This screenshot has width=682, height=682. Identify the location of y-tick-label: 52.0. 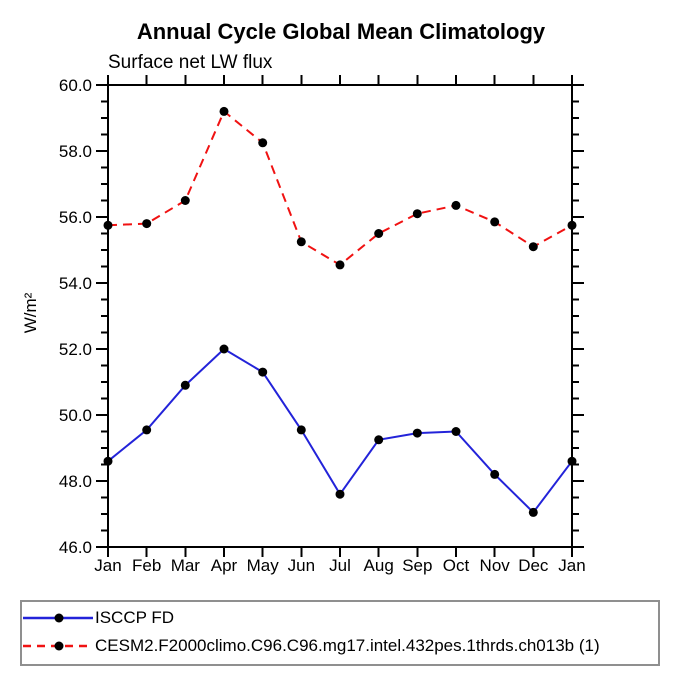
(75, 349).